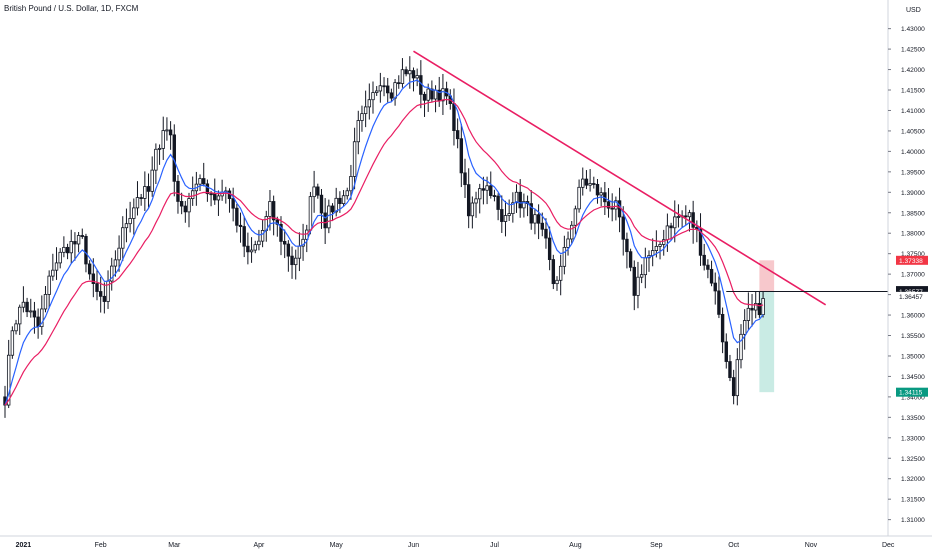 The image size is (932, 555). What do you see at coordinates (913, 111) in the screenshot?
I see `price-tick-label: 1.41000` at bounding box center [913, 111].